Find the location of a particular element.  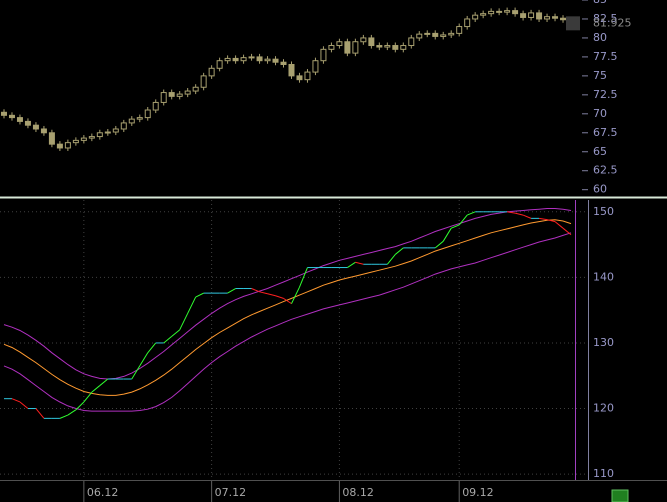

refresh-icon is located at coordinates (620, 495).